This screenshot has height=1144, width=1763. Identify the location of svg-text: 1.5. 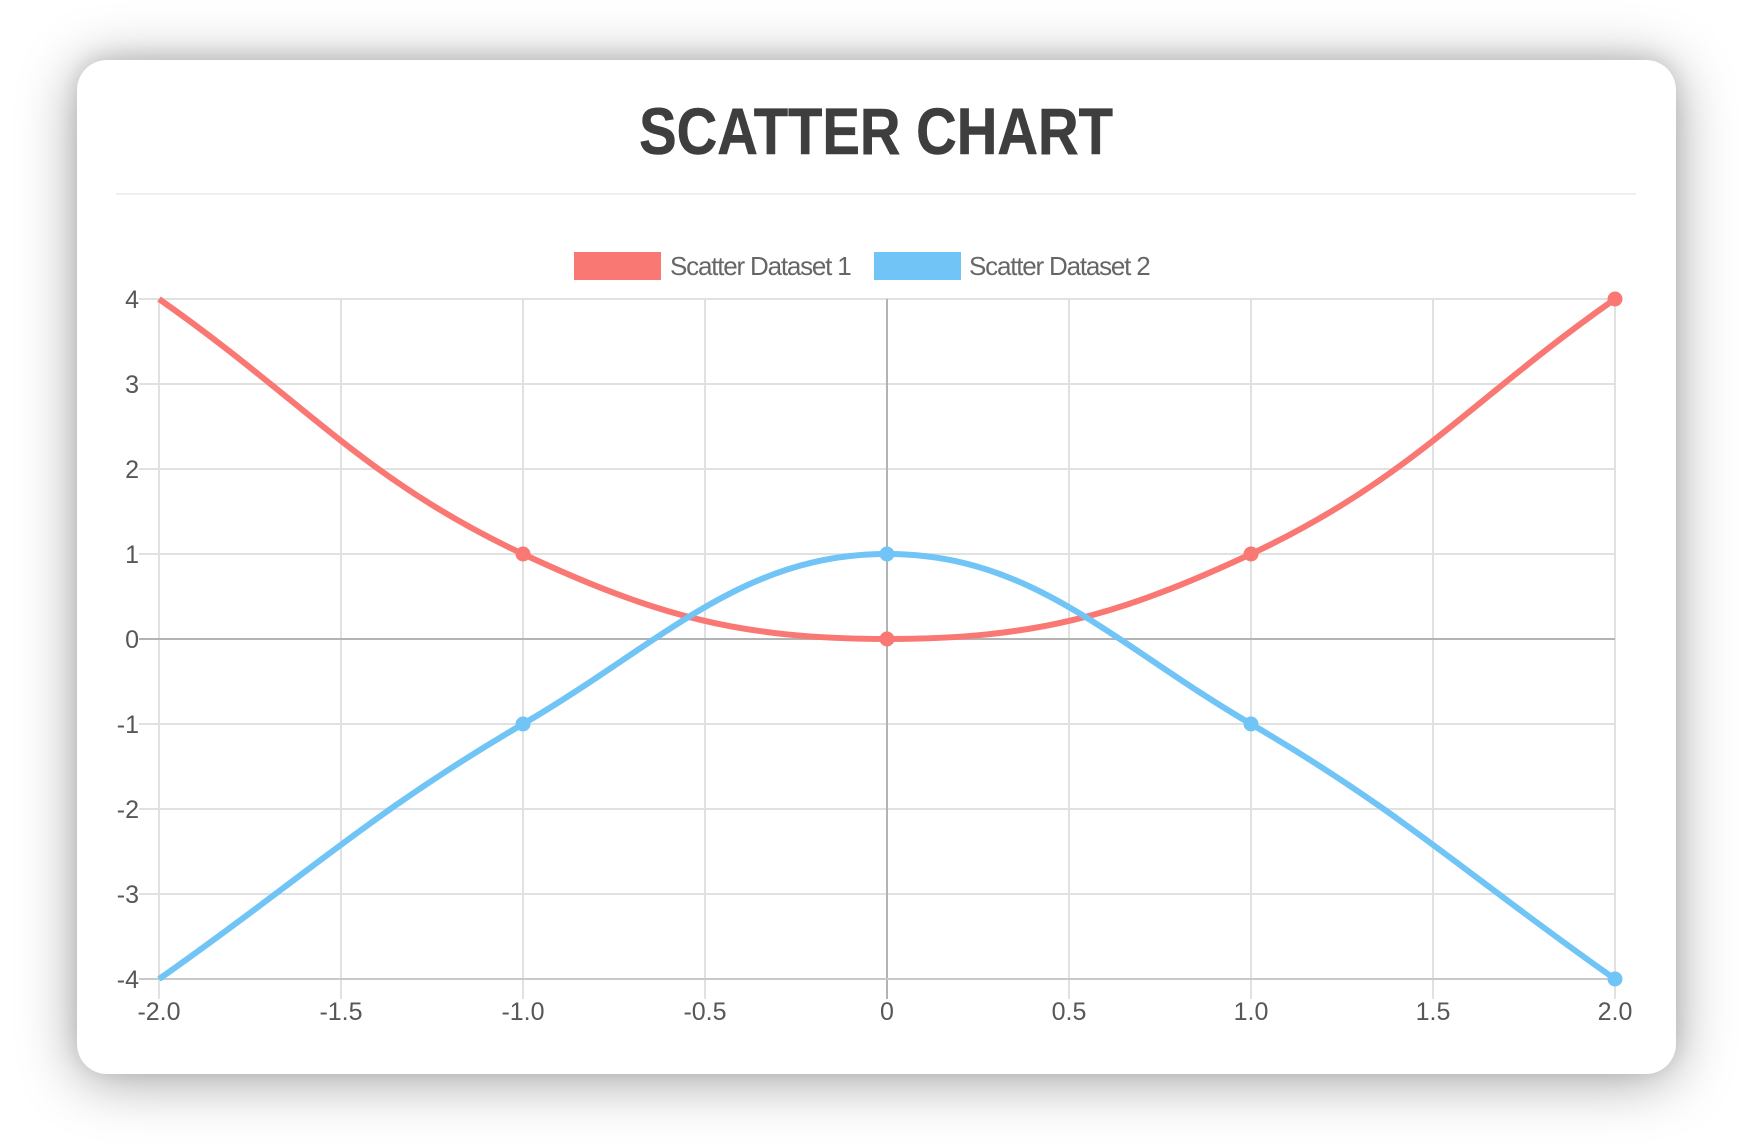
(1433, 1012).